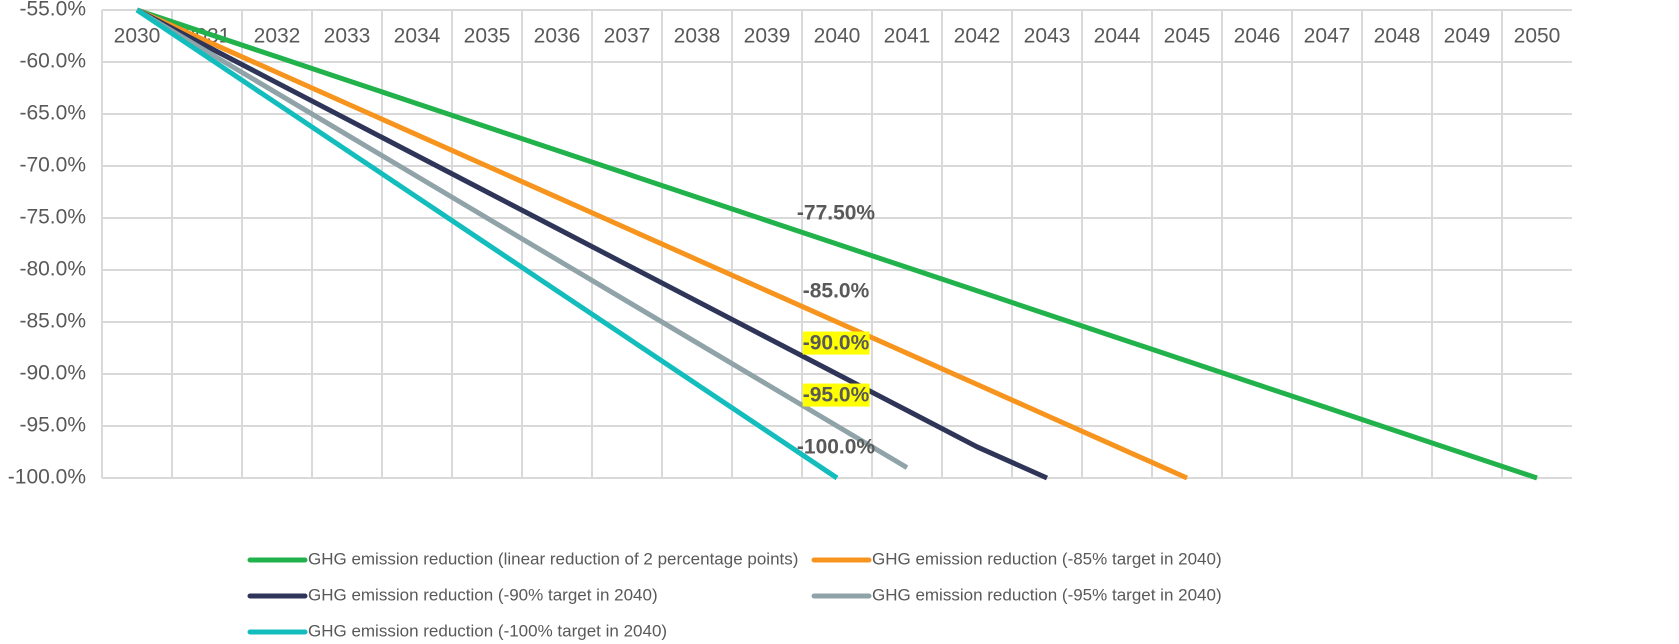 This screenshot has width=1679, height=644. I want to click on x-tick-label: 2033, so click(347, 36).